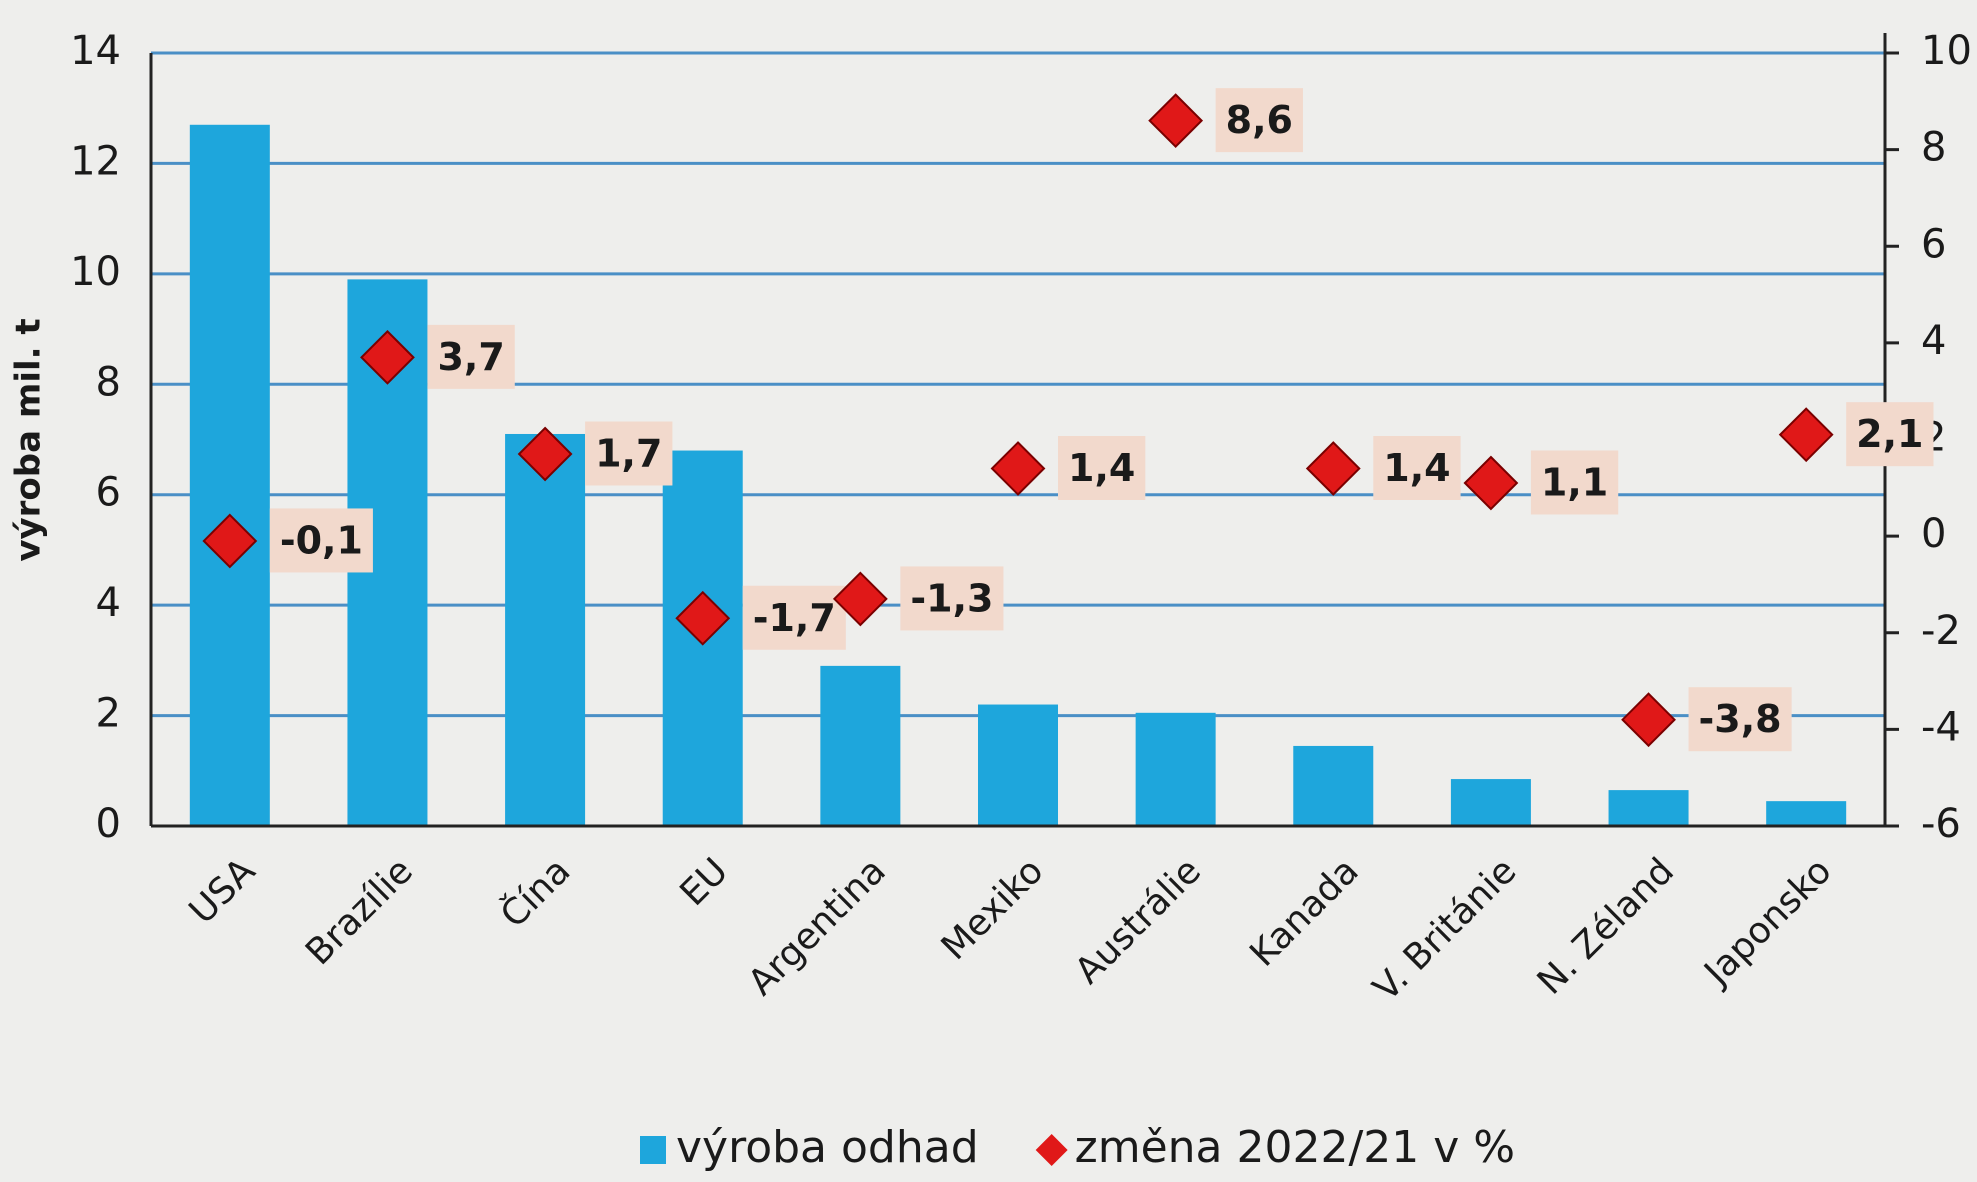 The height and width of the screenshot is (1182, 1977). Describe the element at coordinates (1941, 631) in the screenshot. I see `y2-tick-label: -2` at that location.